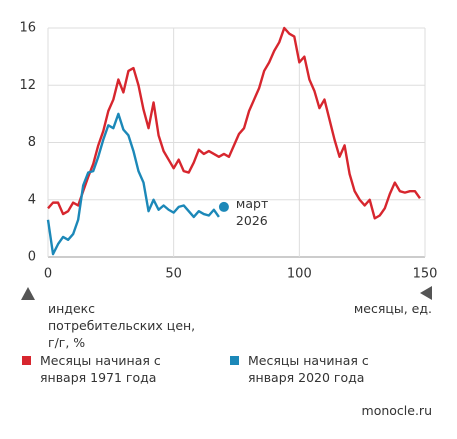 This screenshot has width=457, height=439. What do you see at coordinates (122, 325) in the screenshot?
I see `y-axis-label: индекс потребительских цен, г/г, %` at bounding box center [122, 325].